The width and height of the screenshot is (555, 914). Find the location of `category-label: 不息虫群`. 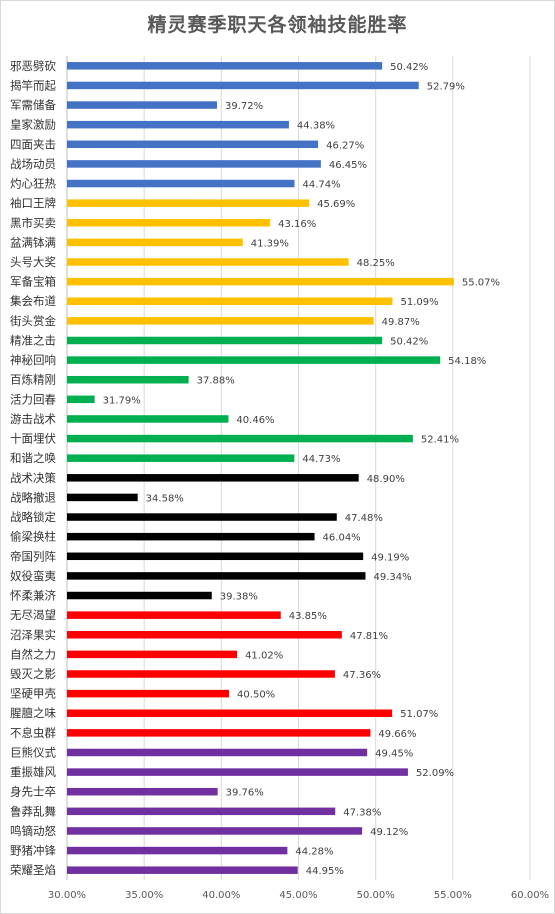

category-label: 不息虫群 is located at coordinates (33, 733).